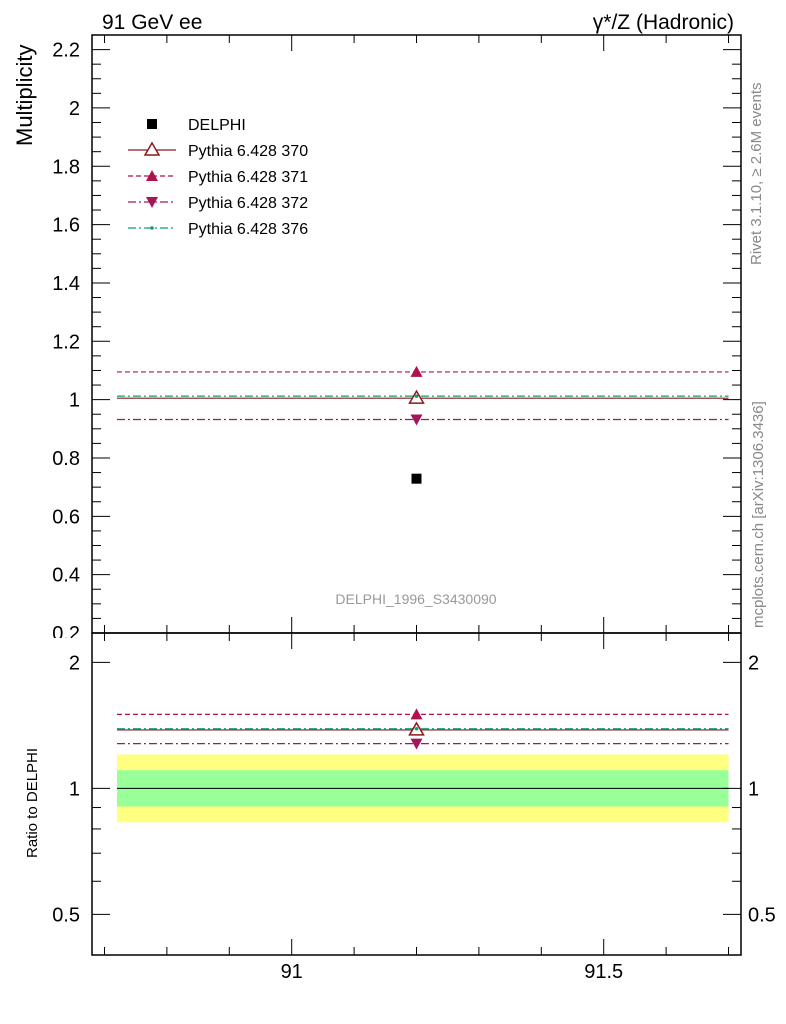 Image resolution: width=786 pixels, height=1024 pixels. I want to click on ratio-y-tick-label: 1, so click(74, 789).